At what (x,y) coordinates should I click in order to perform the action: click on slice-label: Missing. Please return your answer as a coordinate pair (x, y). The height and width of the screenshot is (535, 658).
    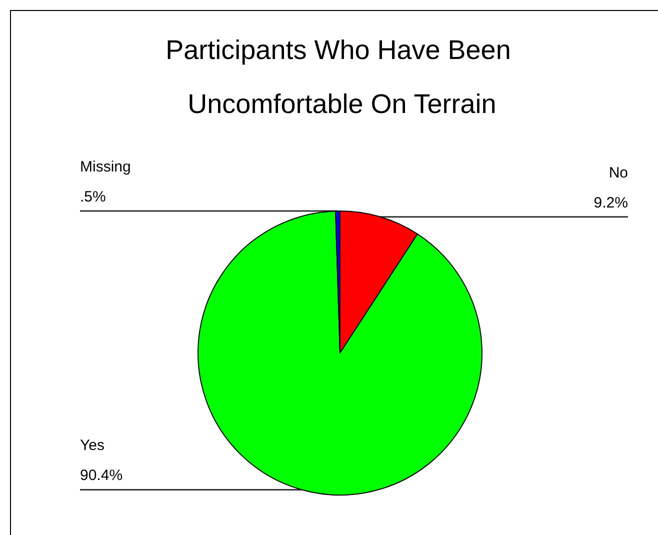
    Looking at the image, I should click on (105, 167).